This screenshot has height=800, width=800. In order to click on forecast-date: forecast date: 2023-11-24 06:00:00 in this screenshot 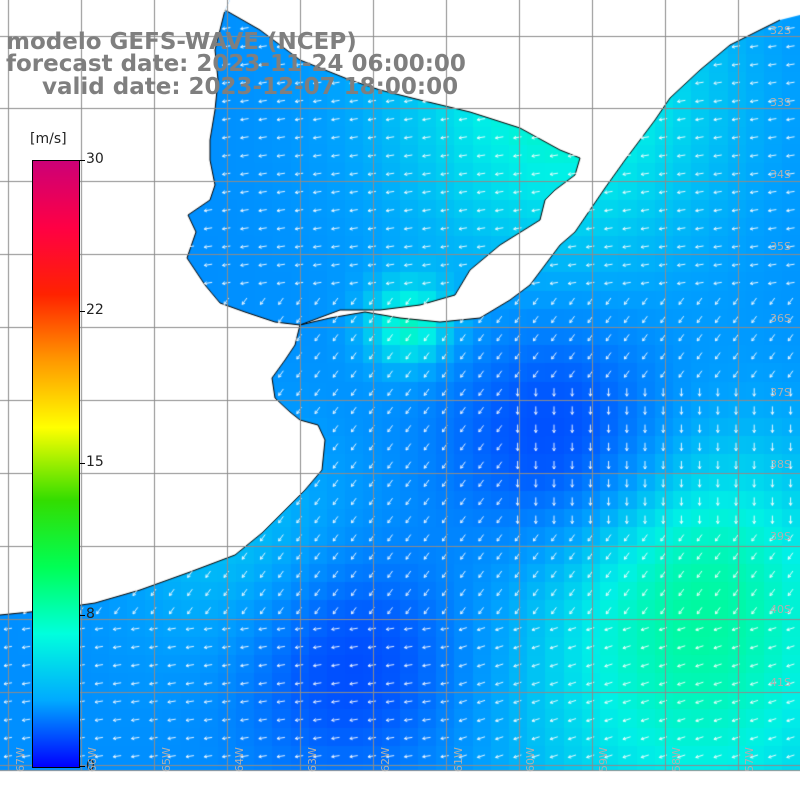, I will do `click(236, 64)`.